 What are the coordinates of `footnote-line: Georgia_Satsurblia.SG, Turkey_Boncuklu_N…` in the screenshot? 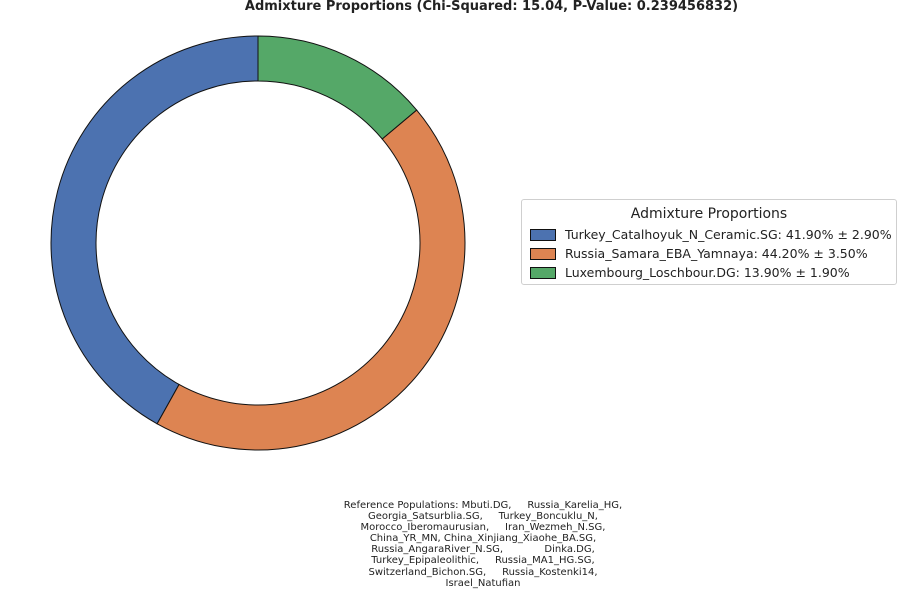 It's located at (483, 517).